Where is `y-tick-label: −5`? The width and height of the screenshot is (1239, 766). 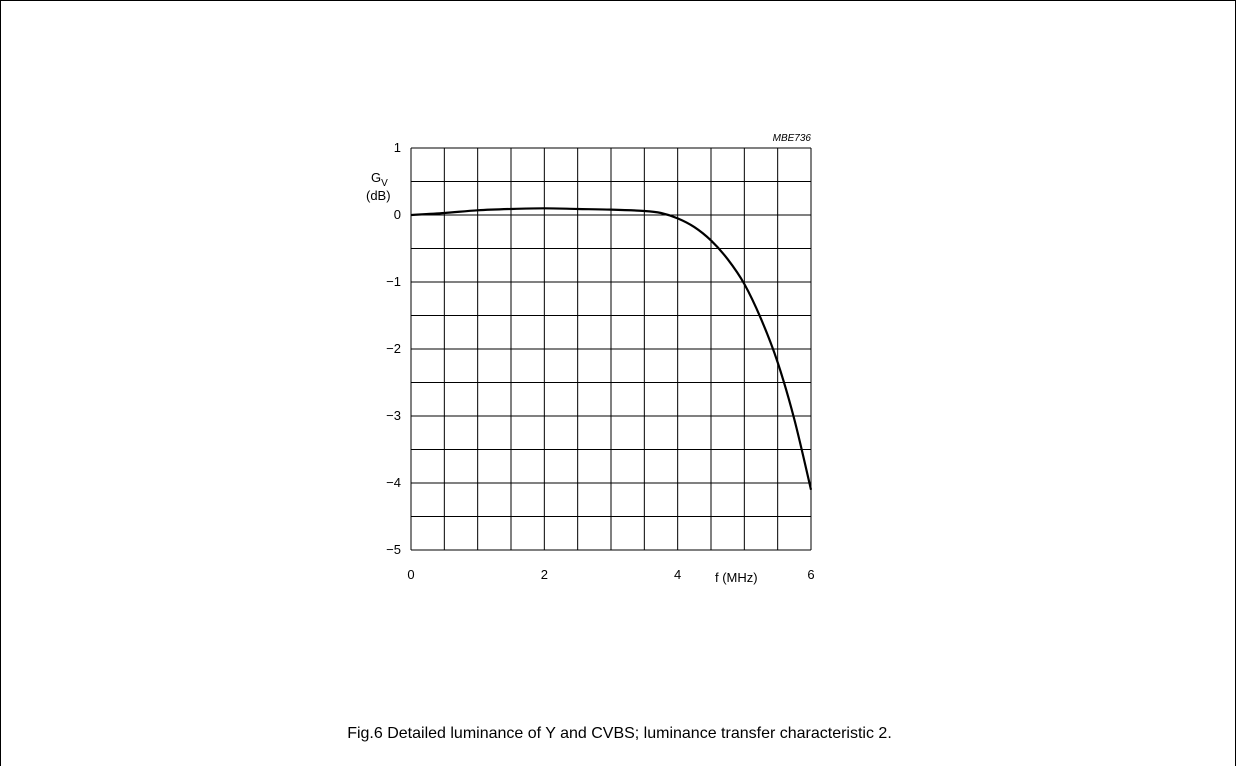
y-tick-label: −5 is located at coordinates (393, 549).